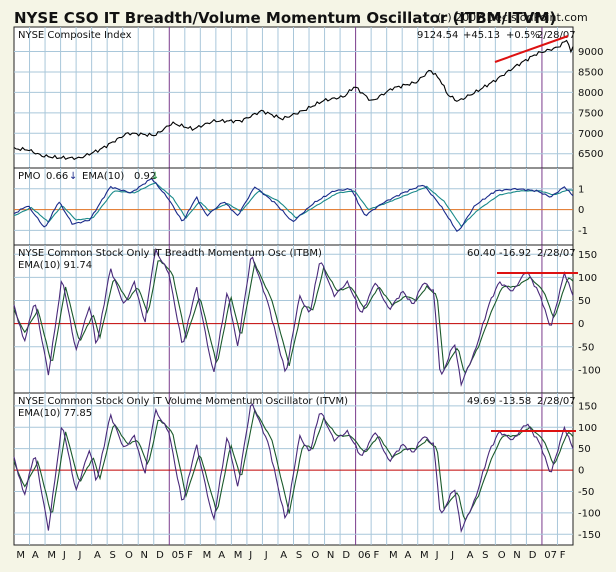 The image size is (616, 572). What do you see at coordinates (290, 555) in the screenshot?
I see `month-axis: M A M J J A S O N D 05 F M A M J J A S O N D 06 F M A M J J A S O N D 07 F` at bounding box center [290, 555].